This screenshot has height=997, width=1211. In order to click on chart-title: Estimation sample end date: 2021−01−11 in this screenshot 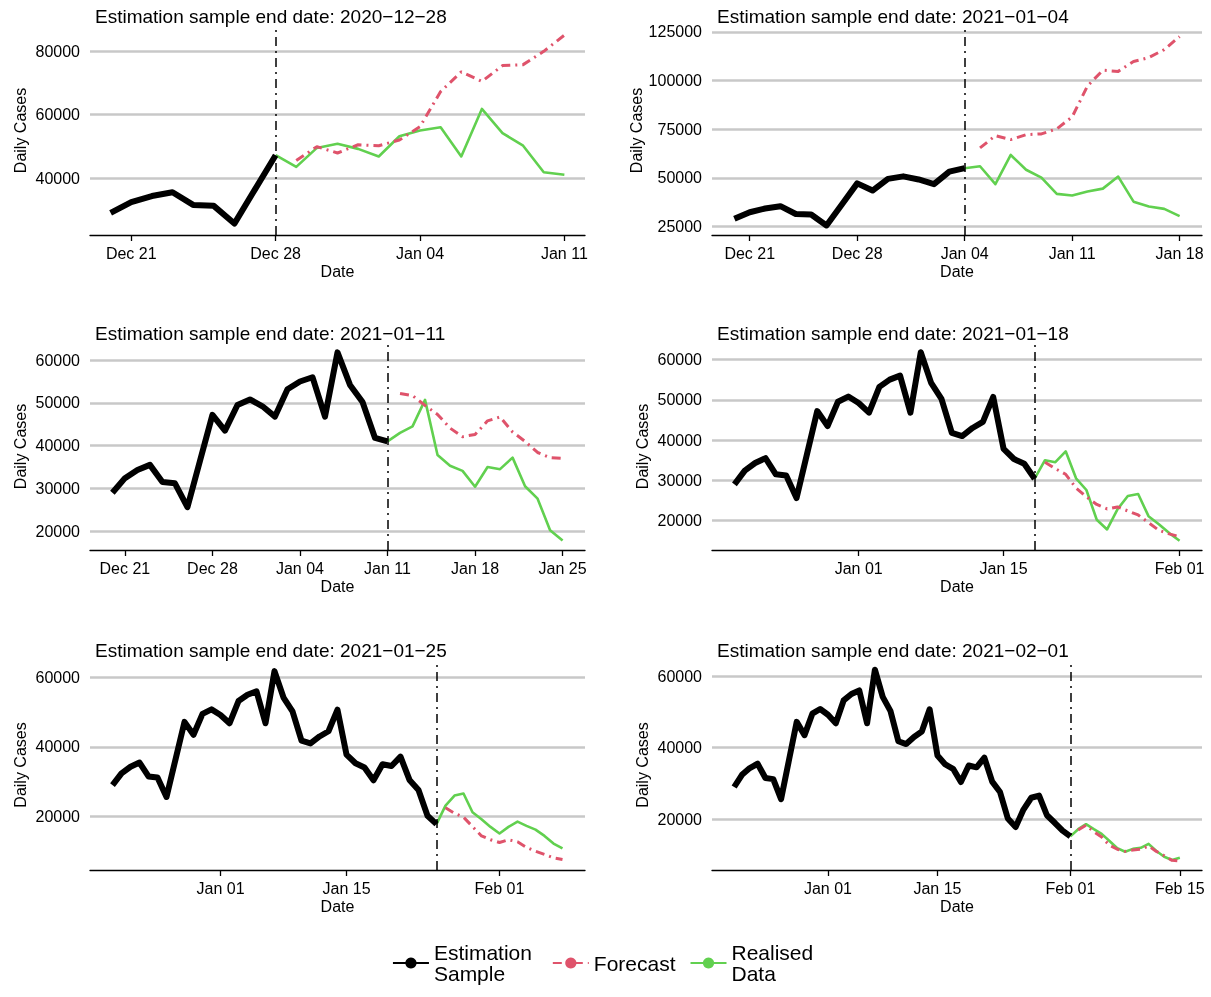, I will do `click(270, 333)`.